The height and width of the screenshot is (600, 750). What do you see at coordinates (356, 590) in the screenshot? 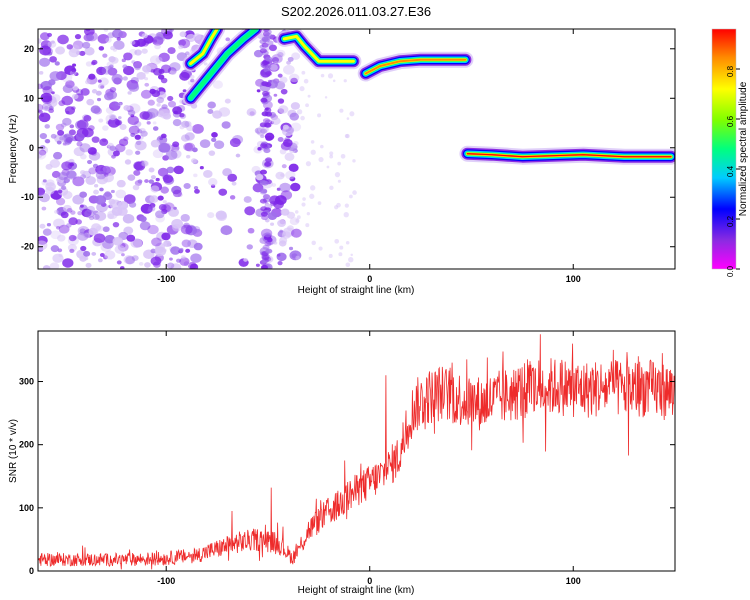
I see `snr-xlabel: Height of straight line (km)` at bounding box center [356, 590].